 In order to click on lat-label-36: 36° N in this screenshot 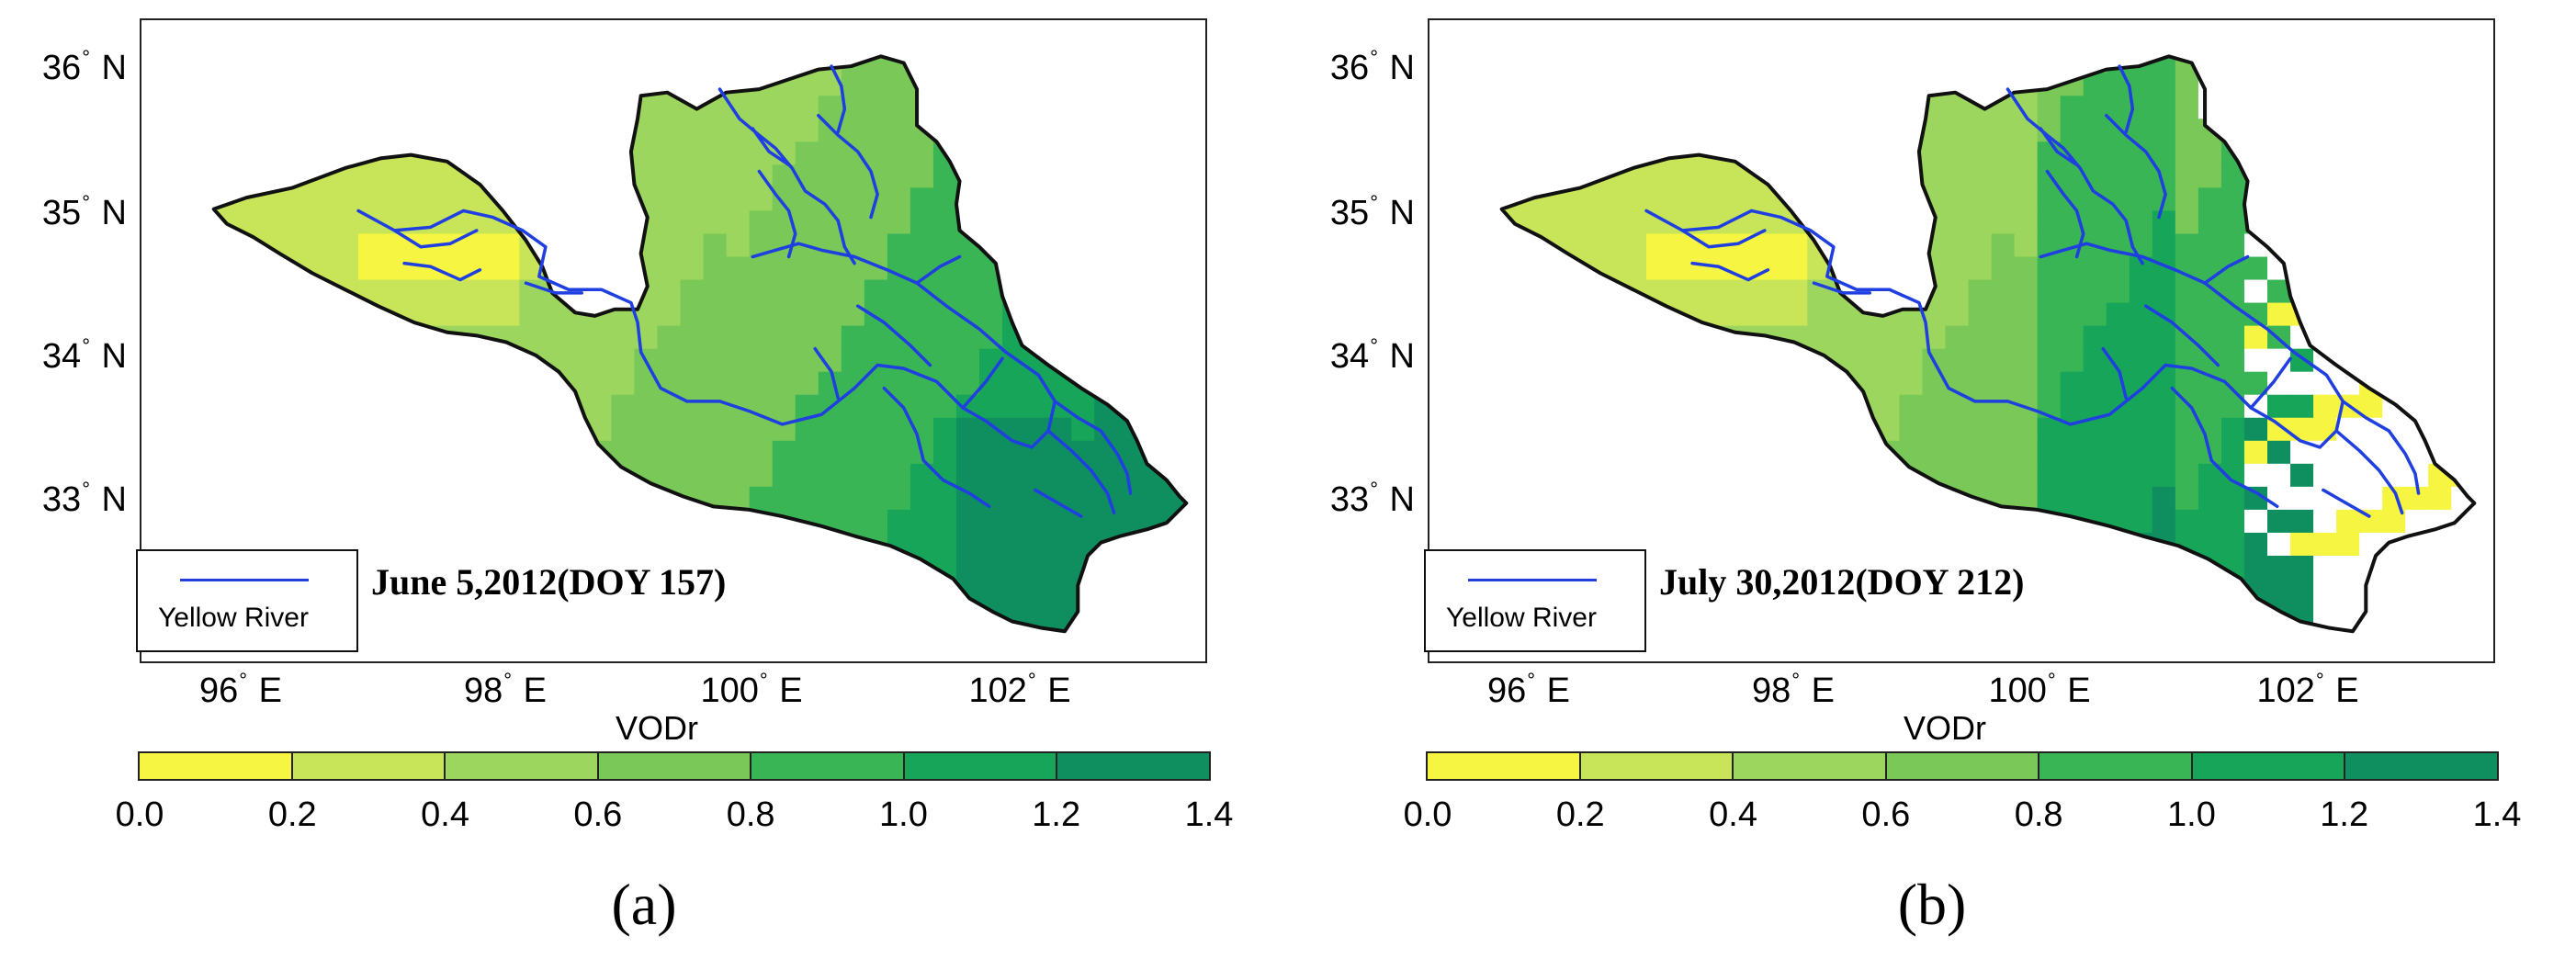, I will do `click(1372, 66)`.